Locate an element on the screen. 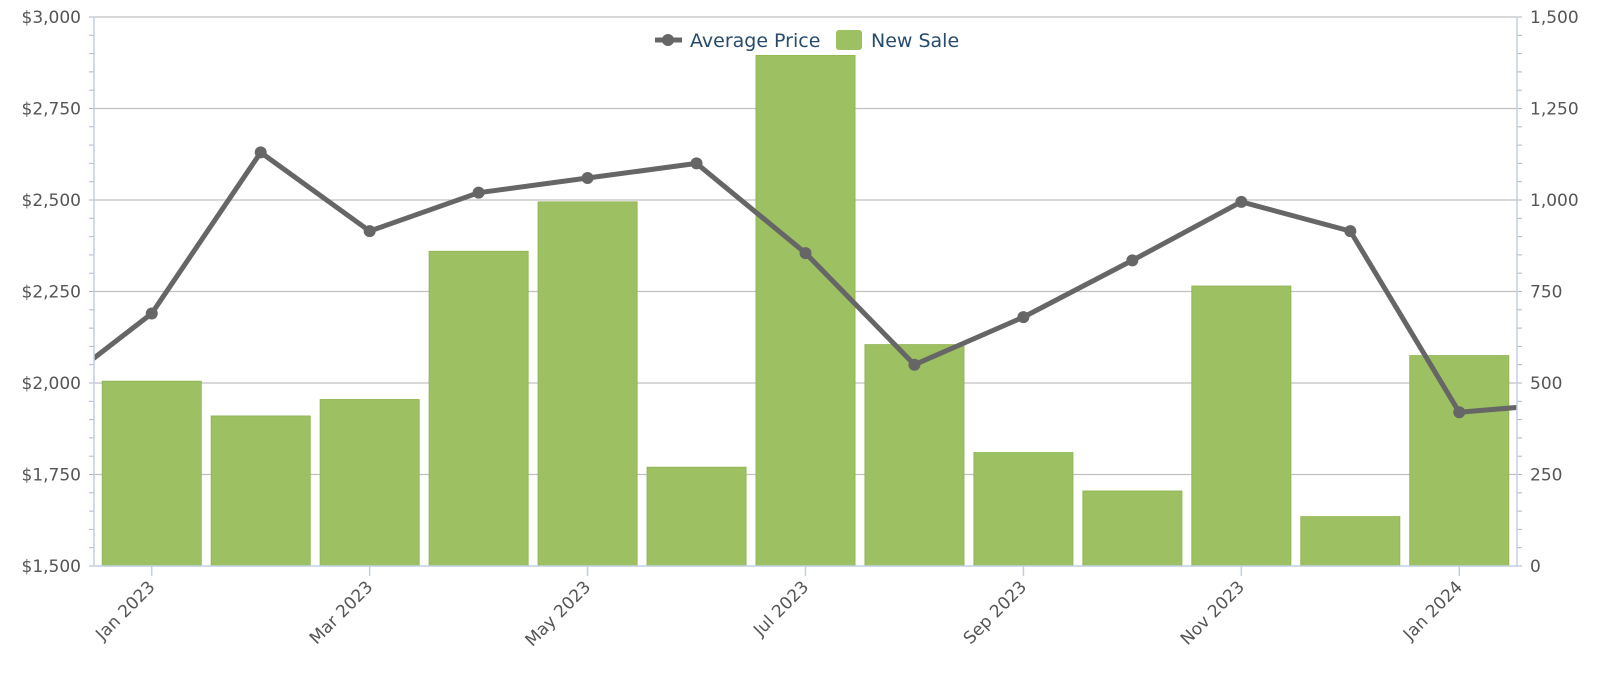 This screenshot has width=1600, height=674. right-axis-tick-label: 250 is located at coordinates (1546, 476).